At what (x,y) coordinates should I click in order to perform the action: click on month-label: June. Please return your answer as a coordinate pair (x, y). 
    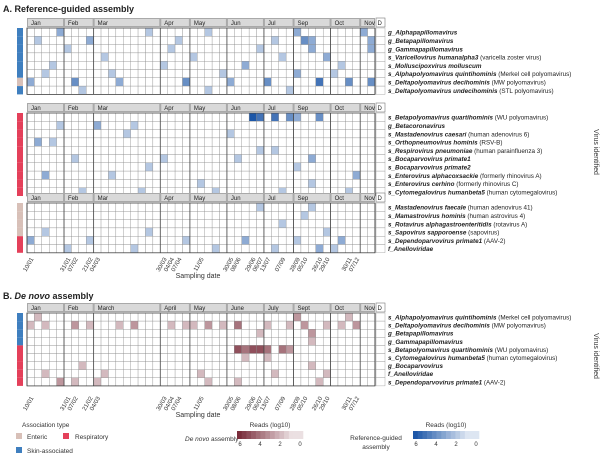
    Looking at the image, I should click on (238, 309).